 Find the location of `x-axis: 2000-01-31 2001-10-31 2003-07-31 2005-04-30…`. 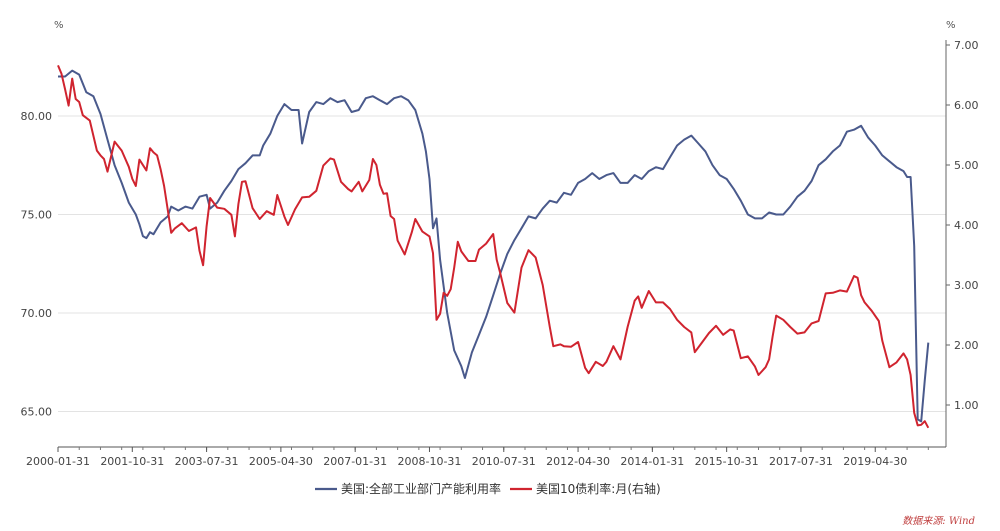

x-axis: 2000-01-31 2001-10-31 2003-07-31 2005-04-30… is located at coordinates (486, 457).